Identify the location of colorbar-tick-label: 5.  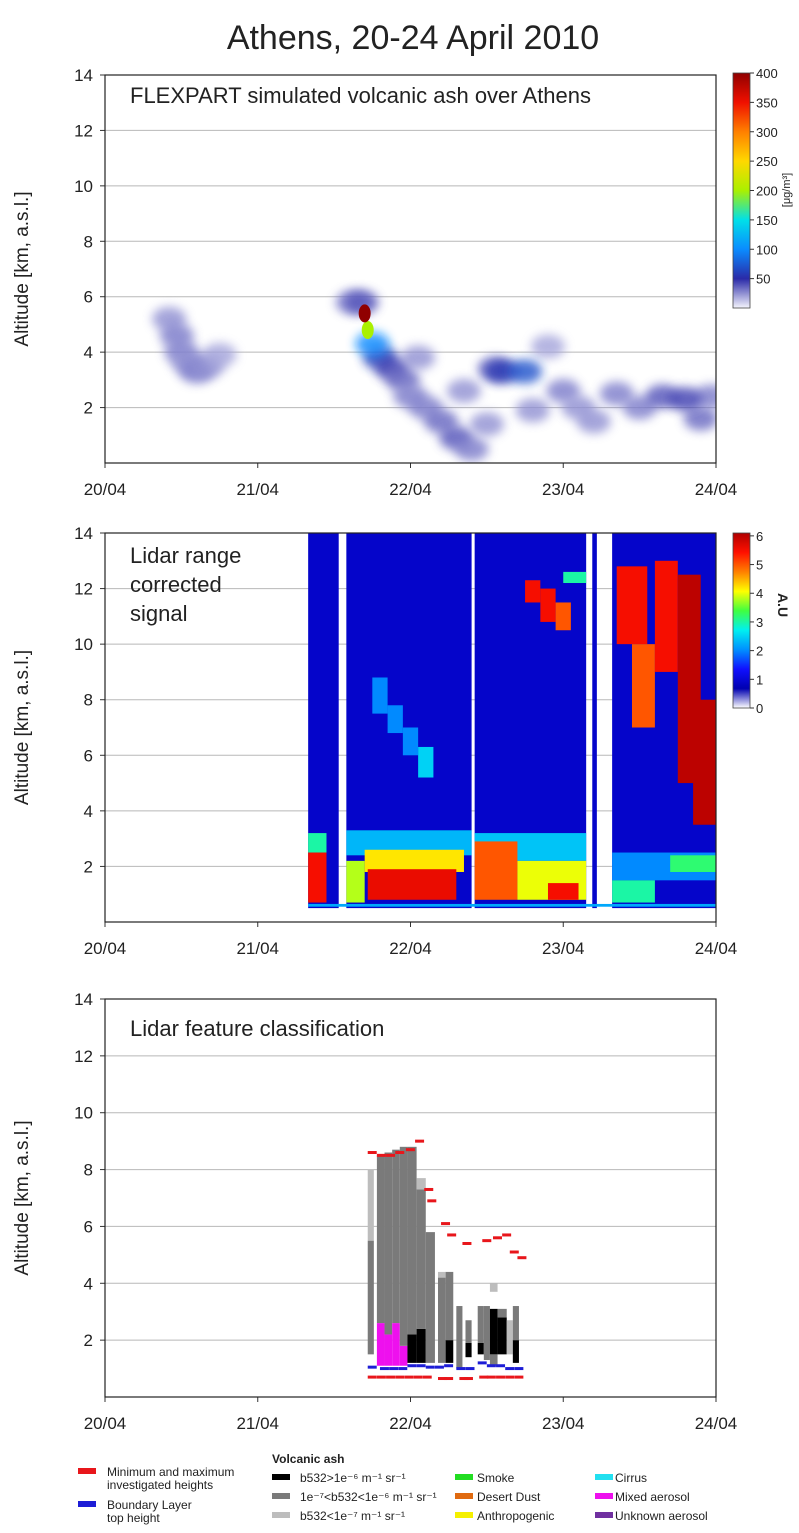
(759, 565).